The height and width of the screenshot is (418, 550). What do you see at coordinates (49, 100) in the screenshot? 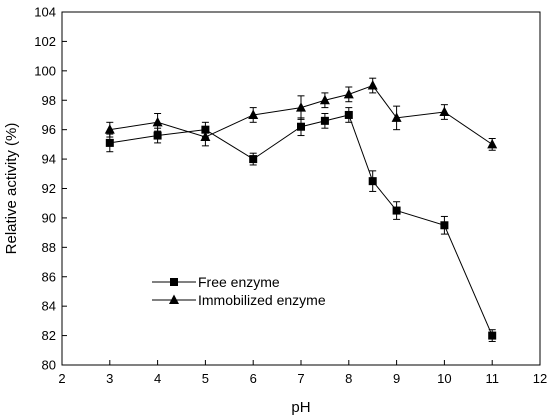
I see `y-tick-label-98: 98` at bounding box center [49, 100].